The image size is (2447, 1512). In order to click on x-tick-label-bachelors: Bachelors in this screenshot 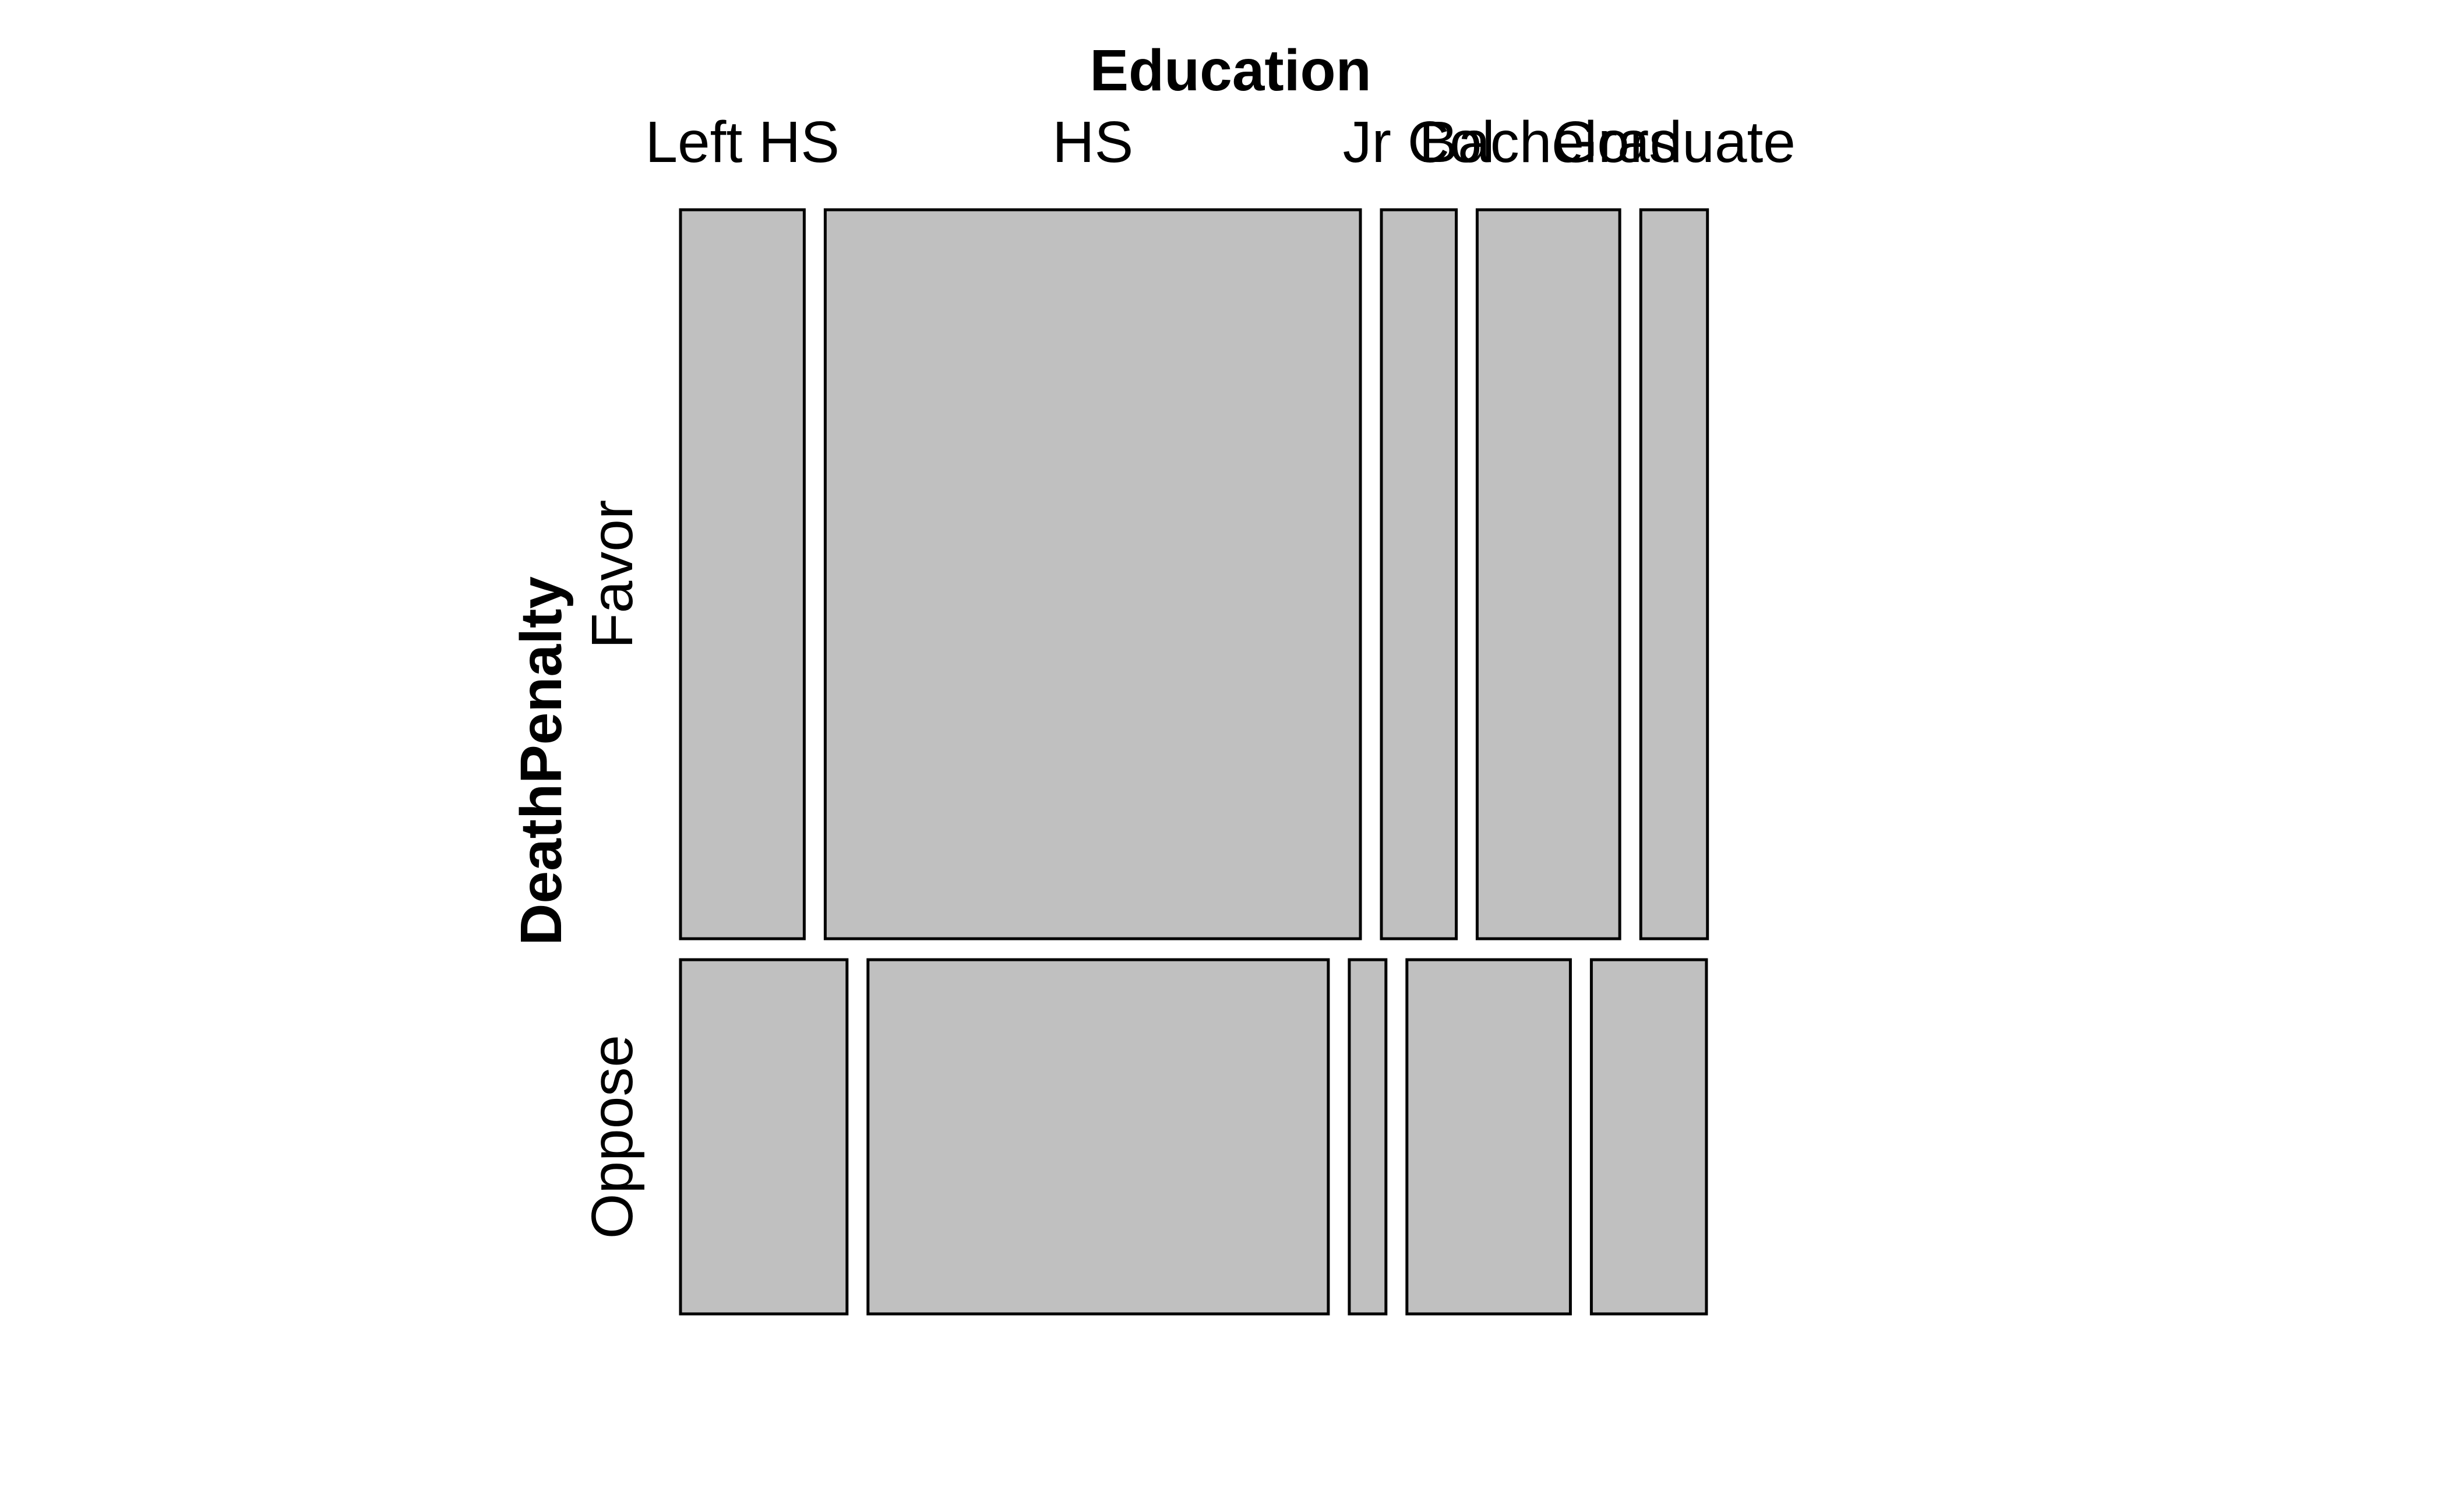, I will do `click(1548, 142)`.